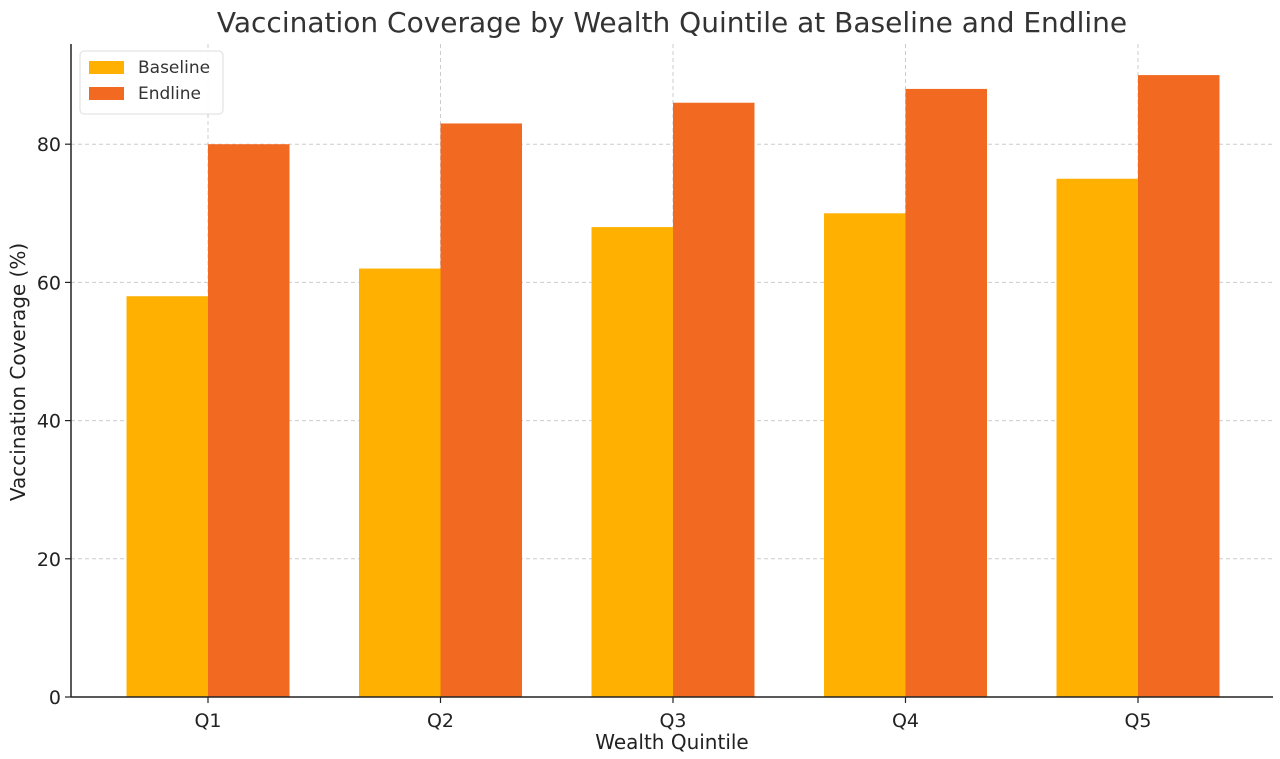 This screenshot has height=759, width=1280. I want to click on x-tick-label-Q4: Q4, so click(905, 721).